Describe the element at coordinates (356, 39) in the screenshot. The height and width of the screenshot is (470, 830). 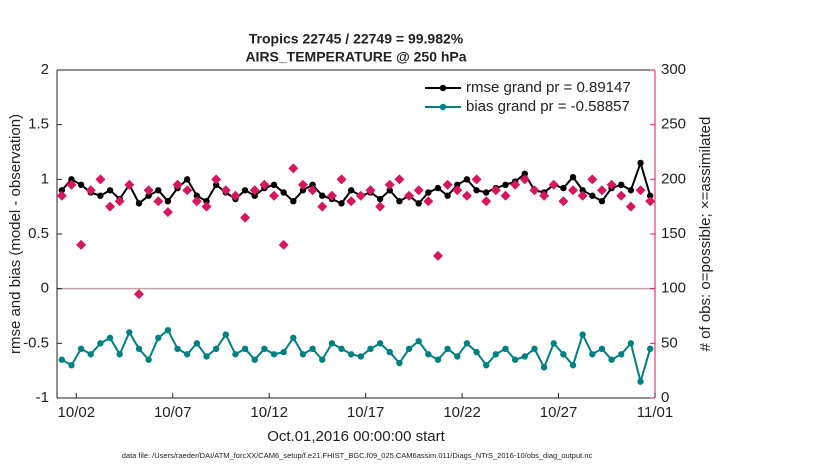
I see `chart-title: Tropics 22745 / 22749 = 99.982%` at that location.